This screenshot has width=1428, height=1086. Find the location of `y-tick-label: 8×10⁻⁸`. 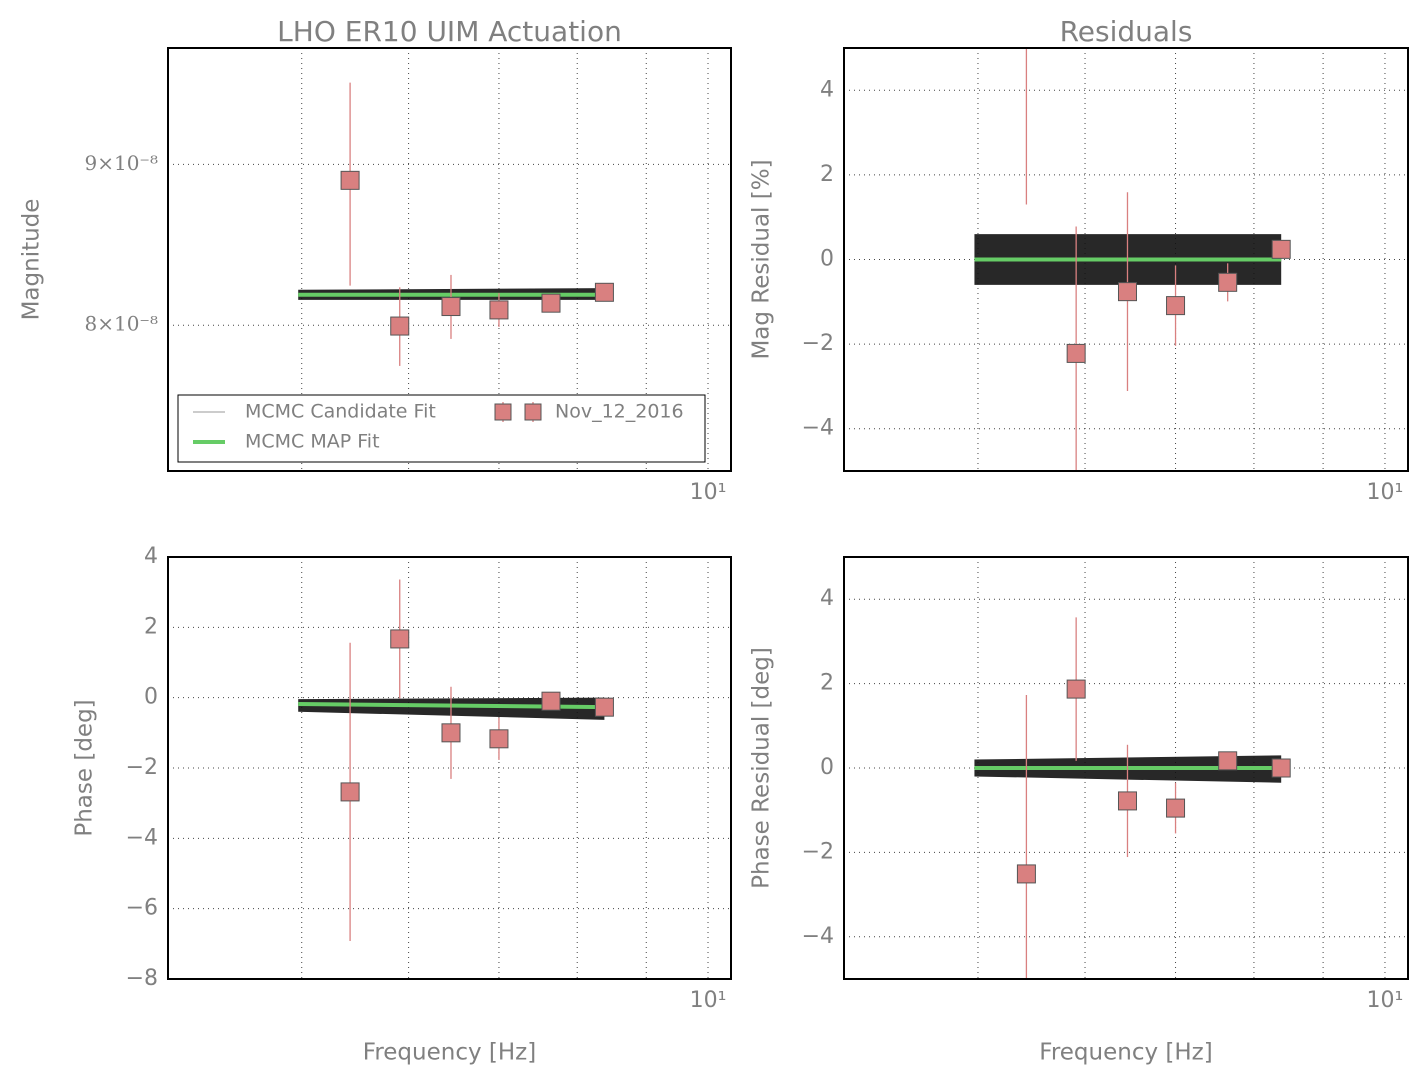

y-tick-label: 8×10⁻⁸ is located at coordinates (121, 324).